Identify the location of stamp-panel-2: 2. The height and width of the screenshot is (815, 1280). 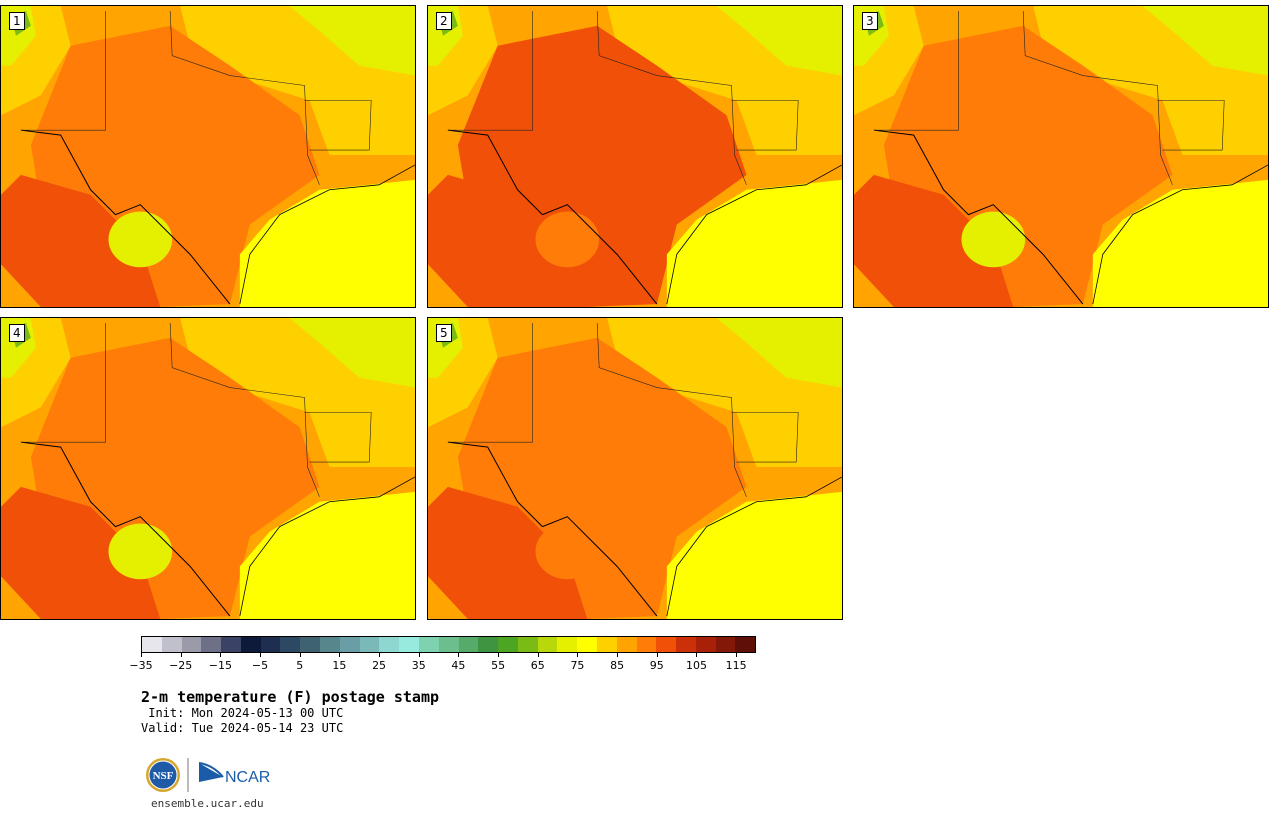
(635, 156).